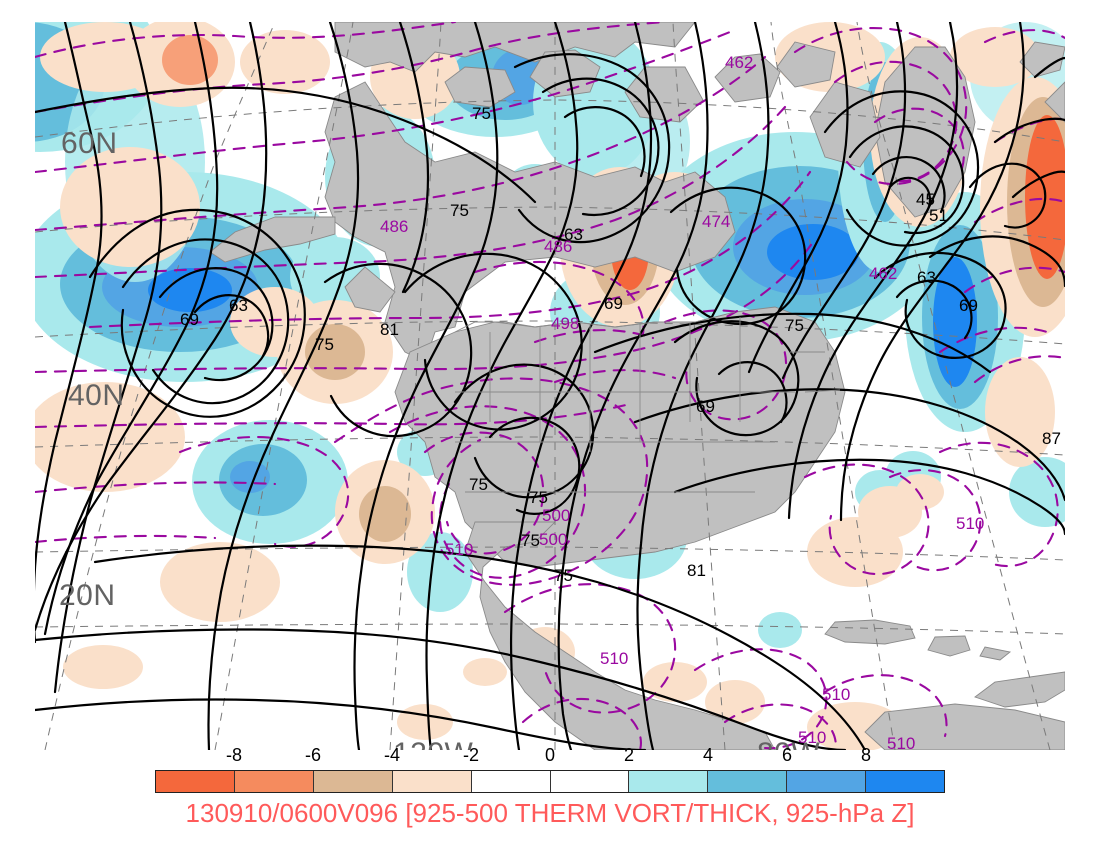 The image size is (1100, 850). I want to click on colorbar-tick: 6, so click(787, 755).